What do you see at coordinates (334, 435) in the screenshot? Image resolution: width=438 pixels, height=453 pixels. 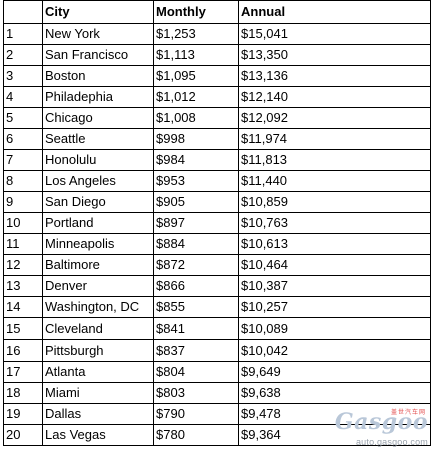 I see `cell-annual: $9,364` at bounding box center [334, 435].